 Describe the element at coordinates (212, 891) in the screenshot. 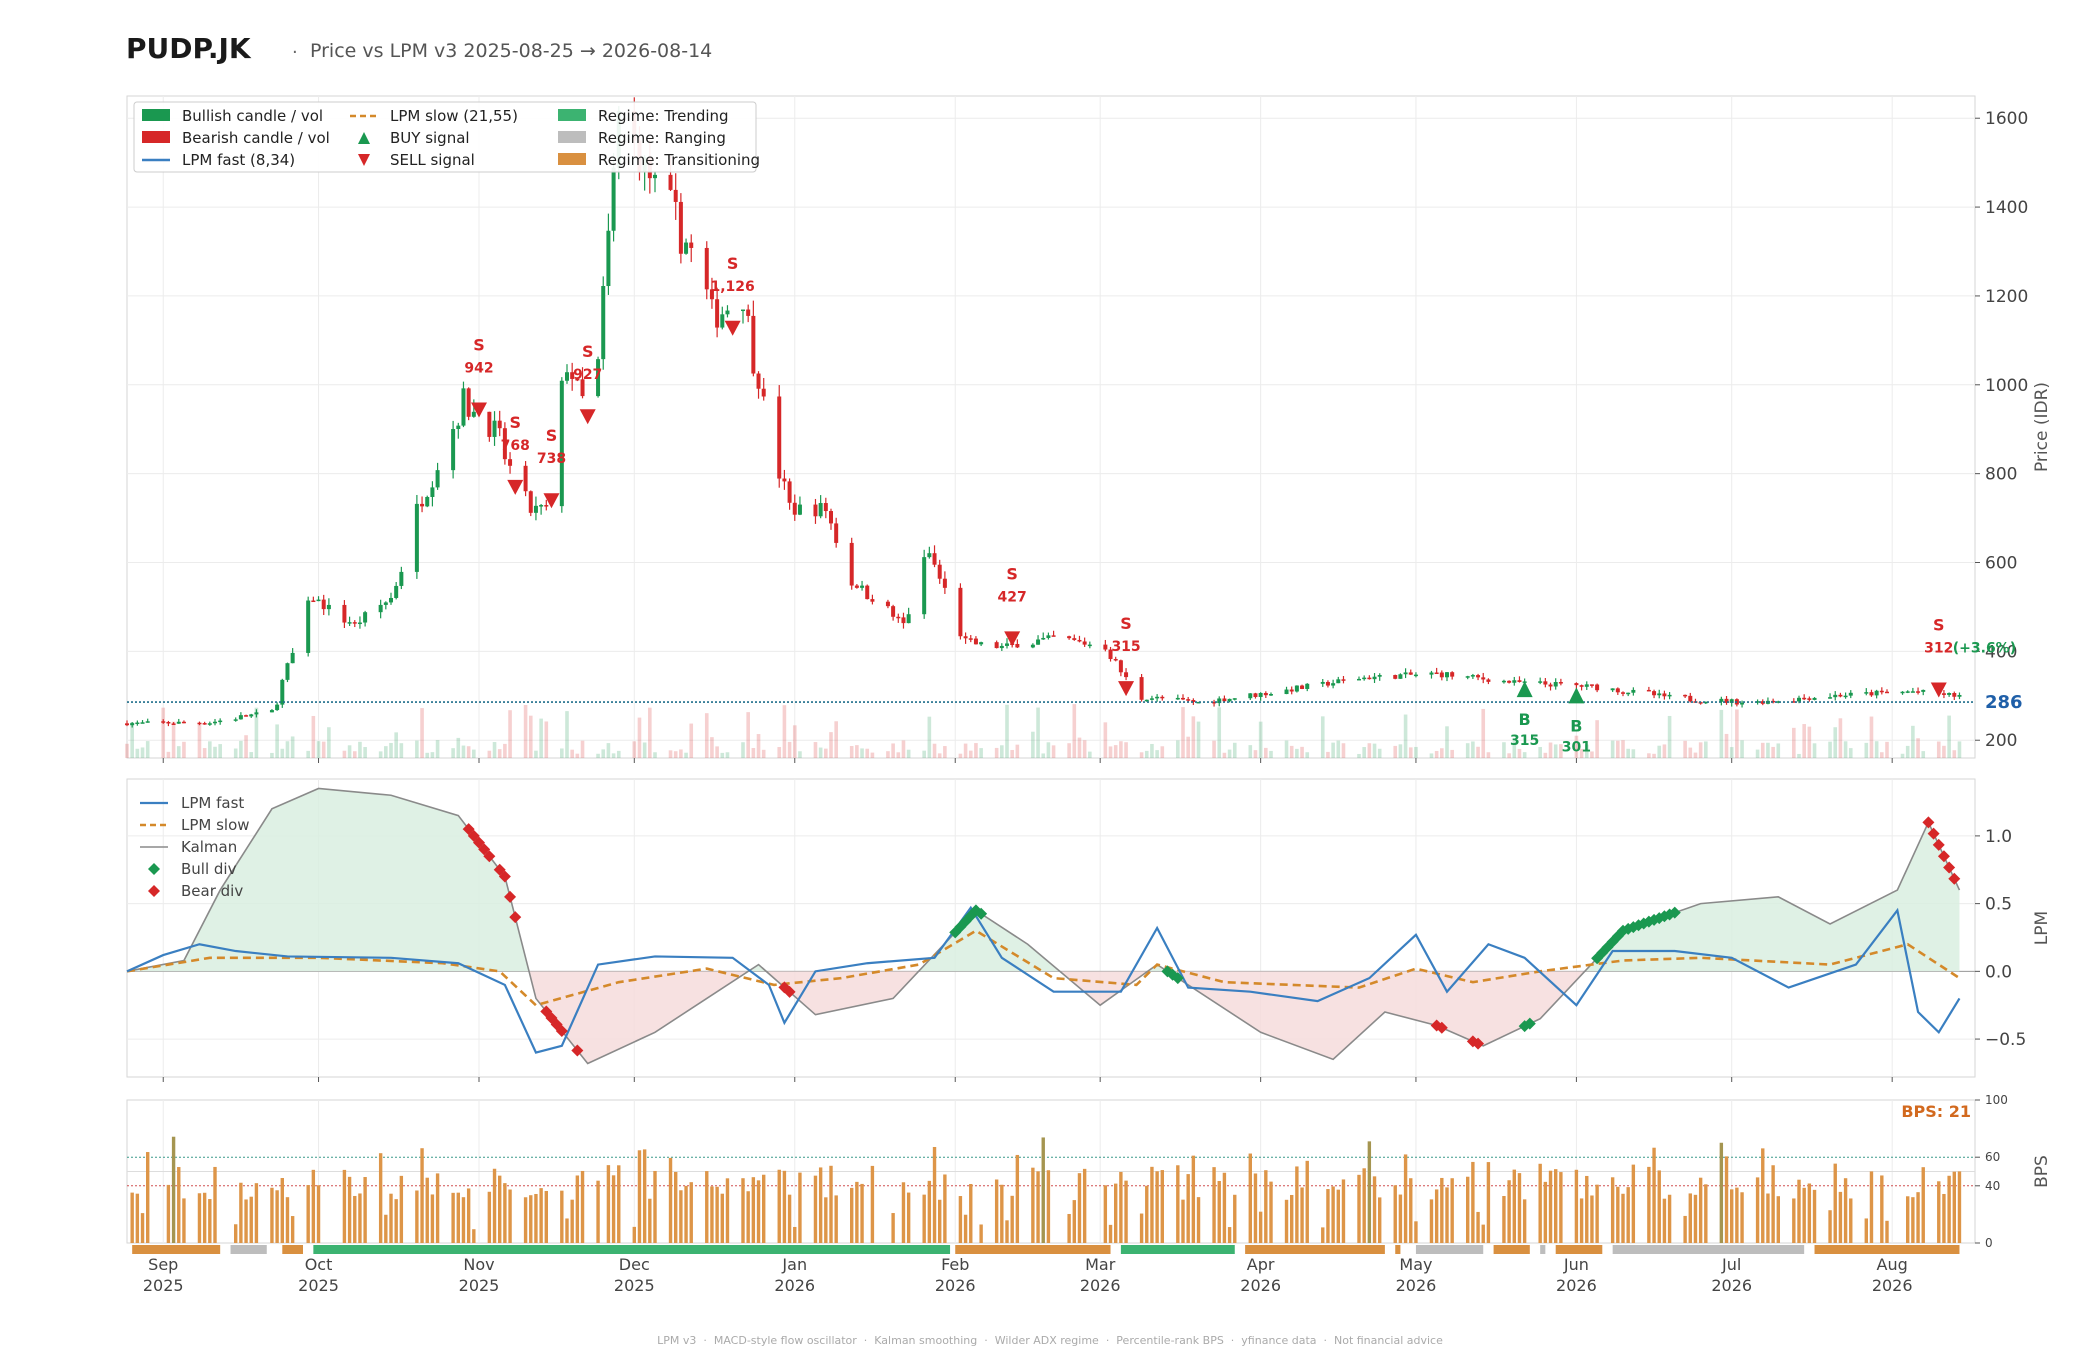

I see `lpm-legend-label: Bear div` at that location.